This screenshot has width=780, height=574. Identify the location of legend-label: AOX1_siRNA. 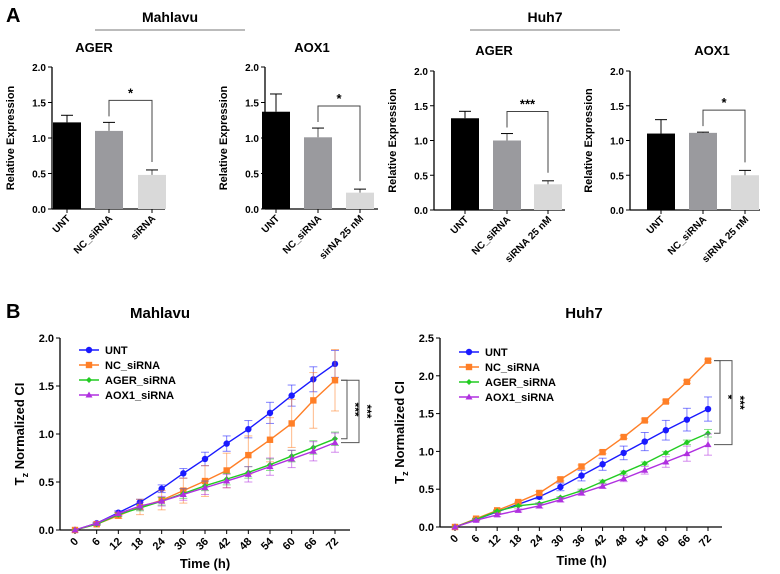
(519, 398).